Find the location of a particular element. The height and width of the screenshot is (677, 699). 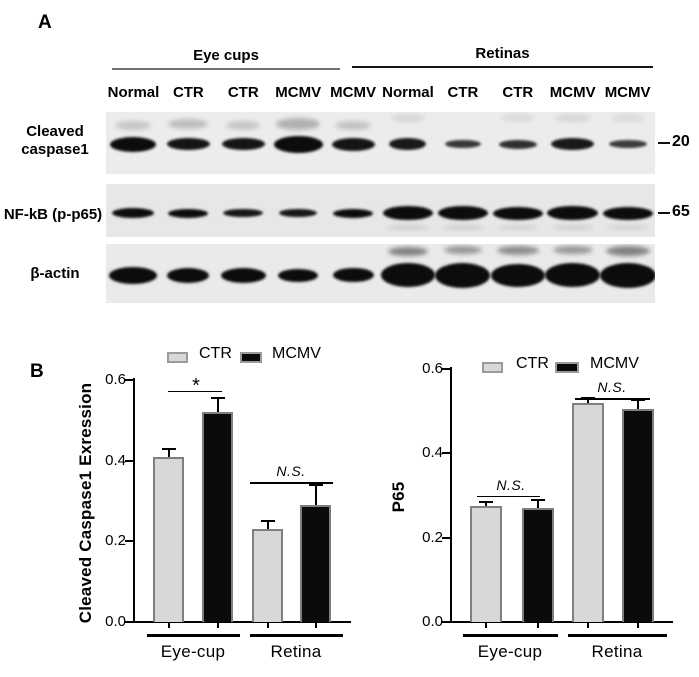

blot-smudge-cleaved-caspase1-lane9 is located at coordinates (572, 118).